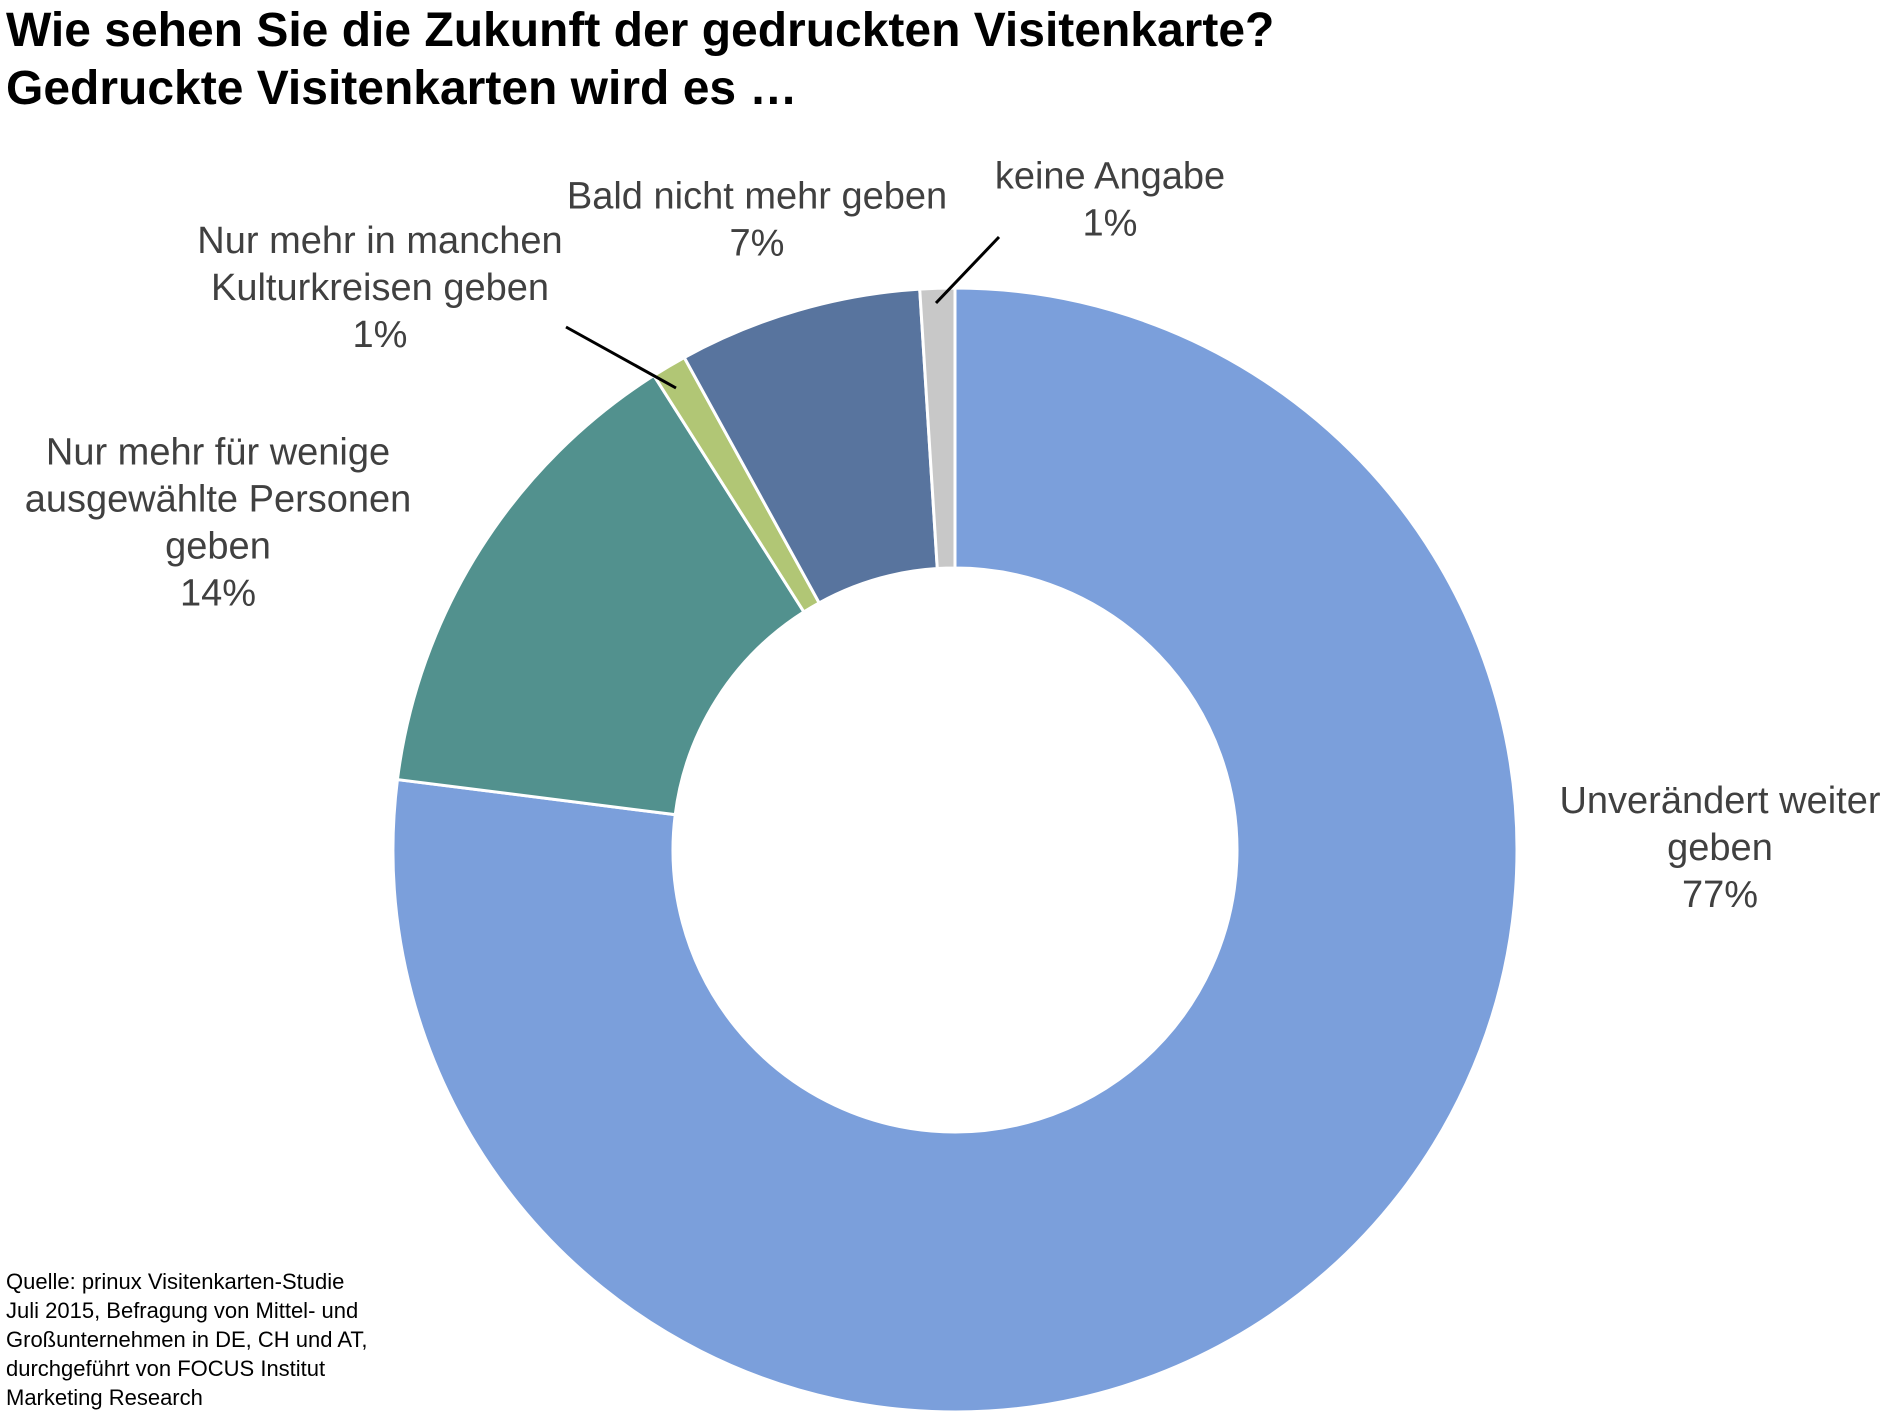 The image size is (1890, 1417). What do you see at coordinates (182, 1310) in the screenshot?
I see `source-line: Juli 2015, Befragung von Mittel- und` at bounding box center [182, 1310].